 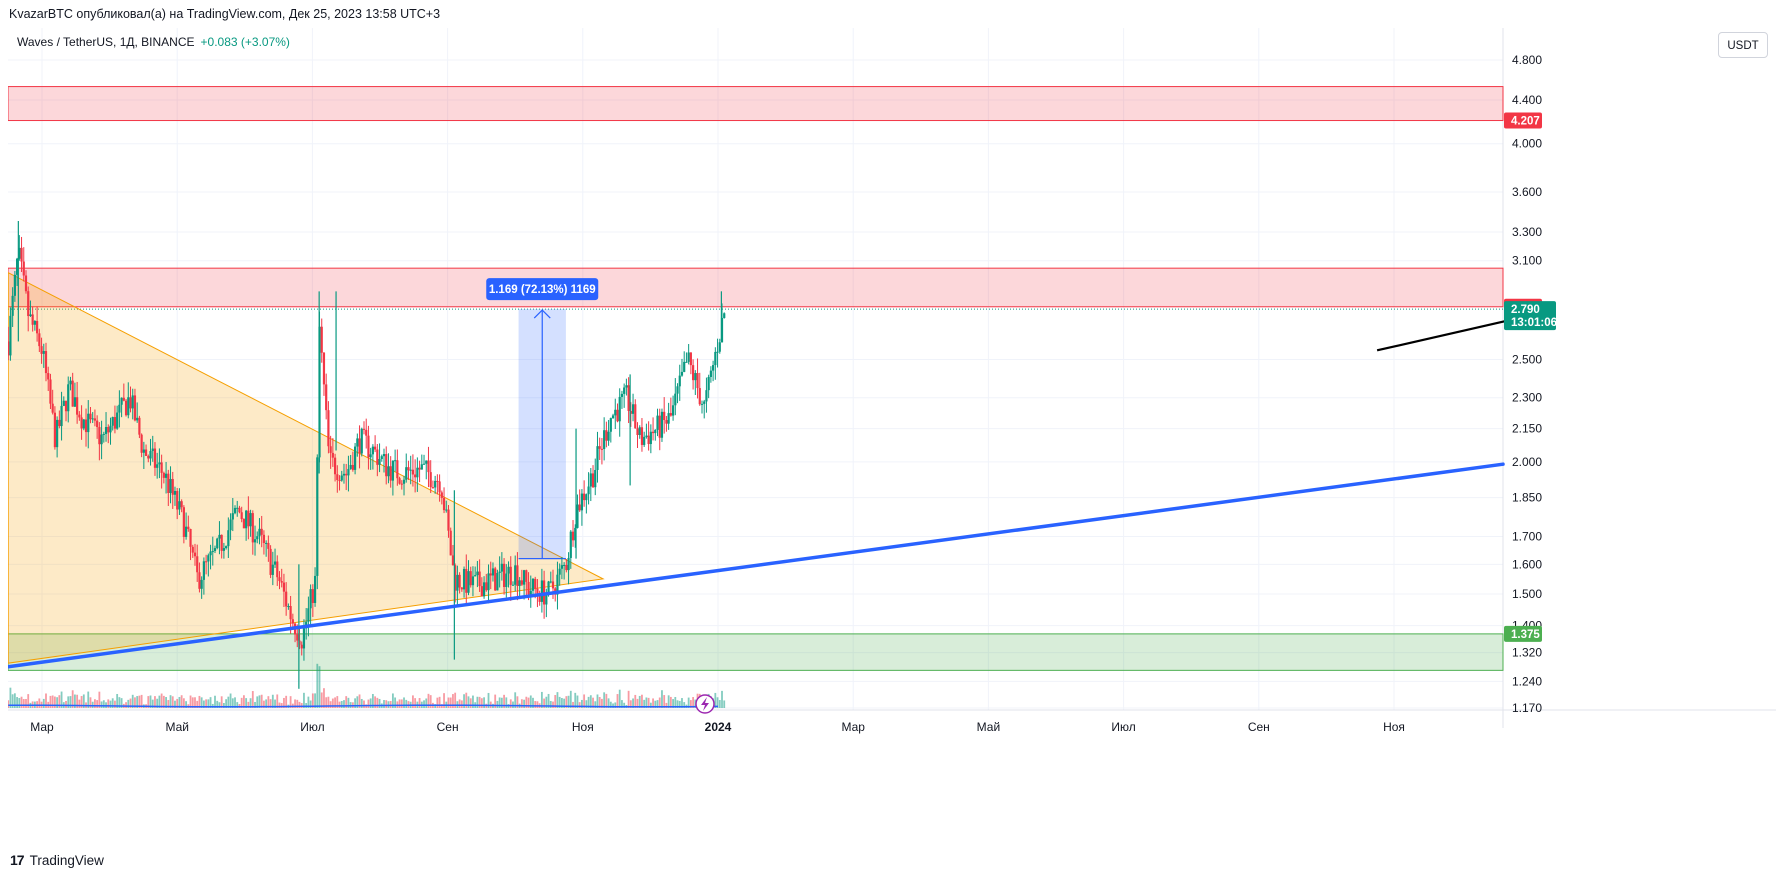 I want to click on support-zone, so click(x=756, y=652).